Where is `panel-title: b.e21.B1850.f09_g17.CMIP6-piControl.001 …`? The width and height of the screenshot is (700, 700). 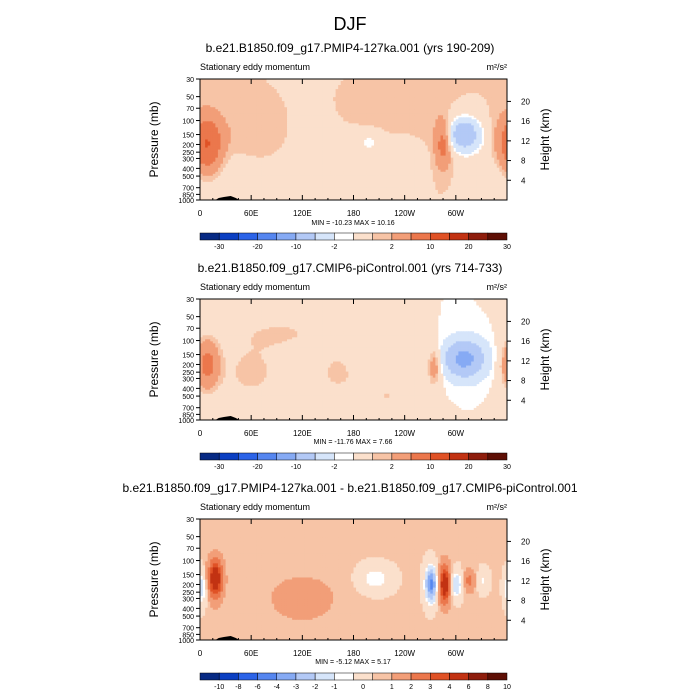
panel-title: b.e21.B1850.f09_g17.CMIP6-piControl.001 … is located at coordinates (350, 268).